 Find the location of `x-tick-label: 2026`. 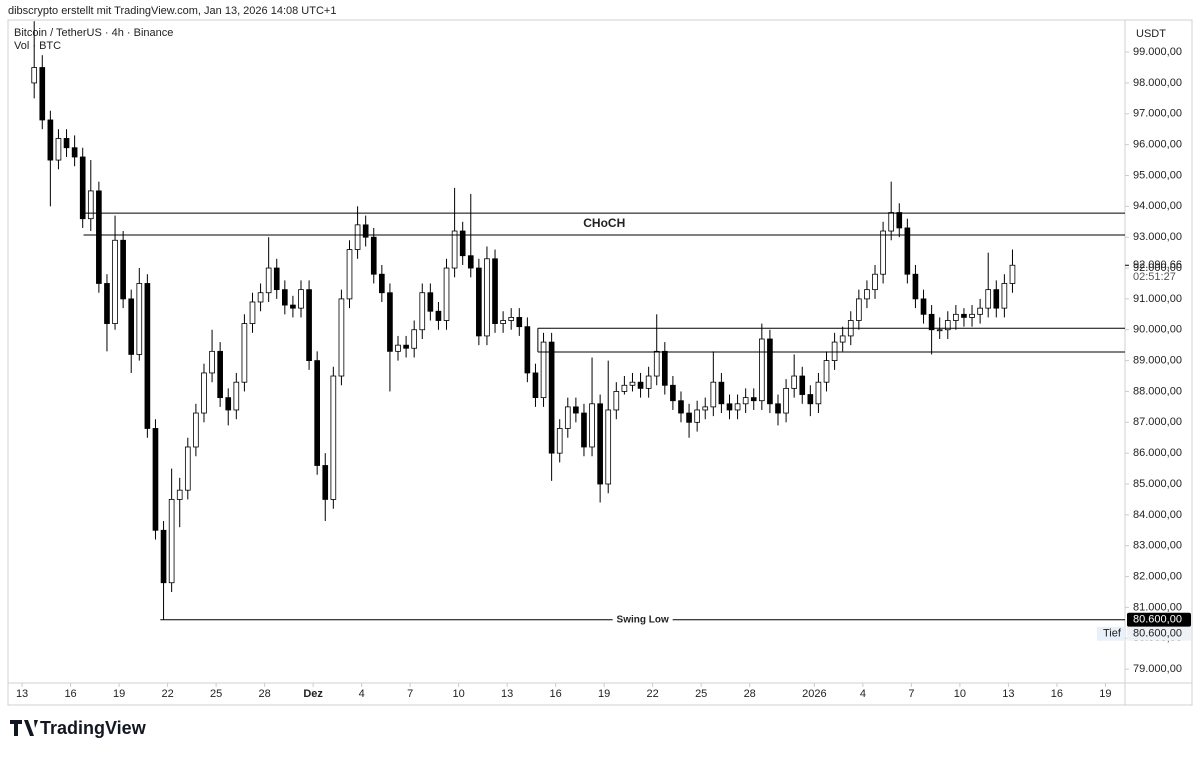

x-tick-label: 2026 is located at coordinates (814, 694).